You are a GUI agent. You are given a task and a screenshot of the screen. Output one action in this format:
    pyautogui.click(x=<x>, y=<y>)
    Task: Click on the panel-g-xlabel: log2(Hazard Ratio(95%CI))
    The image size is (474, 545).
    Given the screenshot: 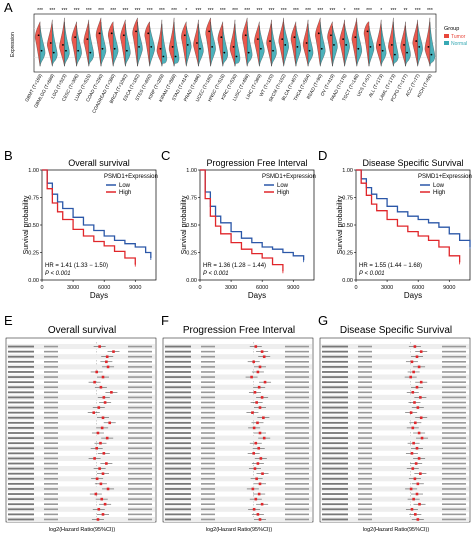 What is the action you would take?
    pyautogui.click(x=396, y=530)
    